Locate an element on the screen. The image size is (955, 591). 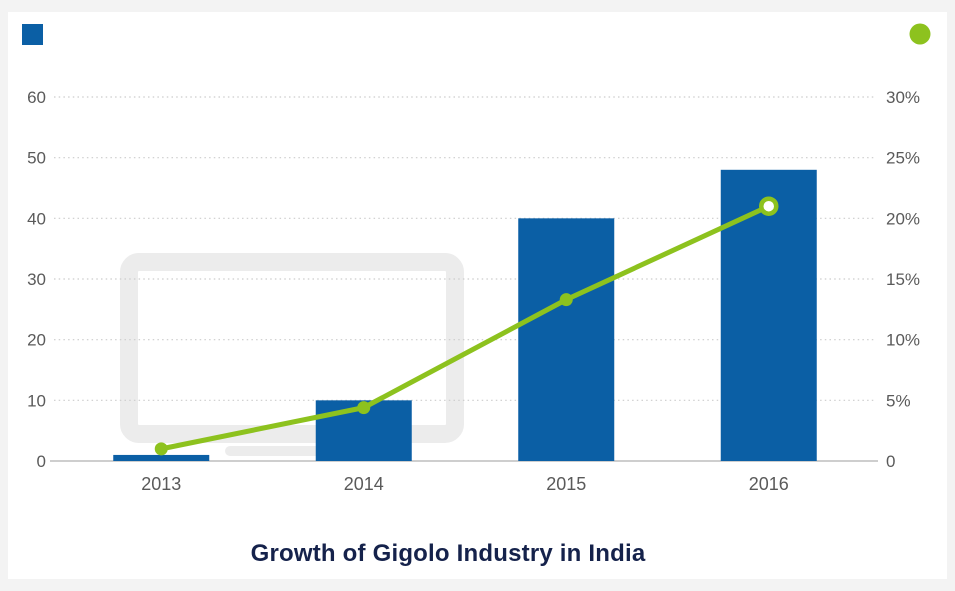
x-axis-label: 2014 is located at coordinates (364, 484).